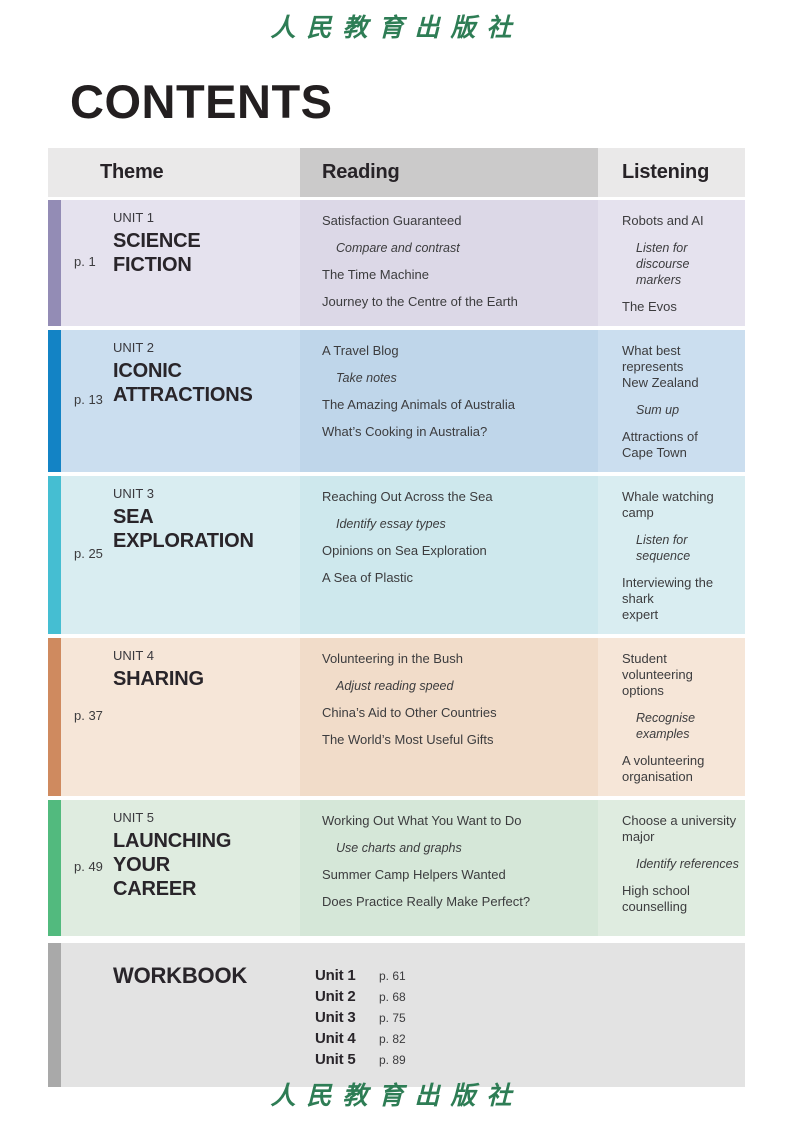 Image resolution: width=793 pixels, height=1122 pixels. What do you see at coordinates (396, 27) in the screenshot?
I see `publisher-logo-top: 人民教育出版社` at bounding box center [396, 27].